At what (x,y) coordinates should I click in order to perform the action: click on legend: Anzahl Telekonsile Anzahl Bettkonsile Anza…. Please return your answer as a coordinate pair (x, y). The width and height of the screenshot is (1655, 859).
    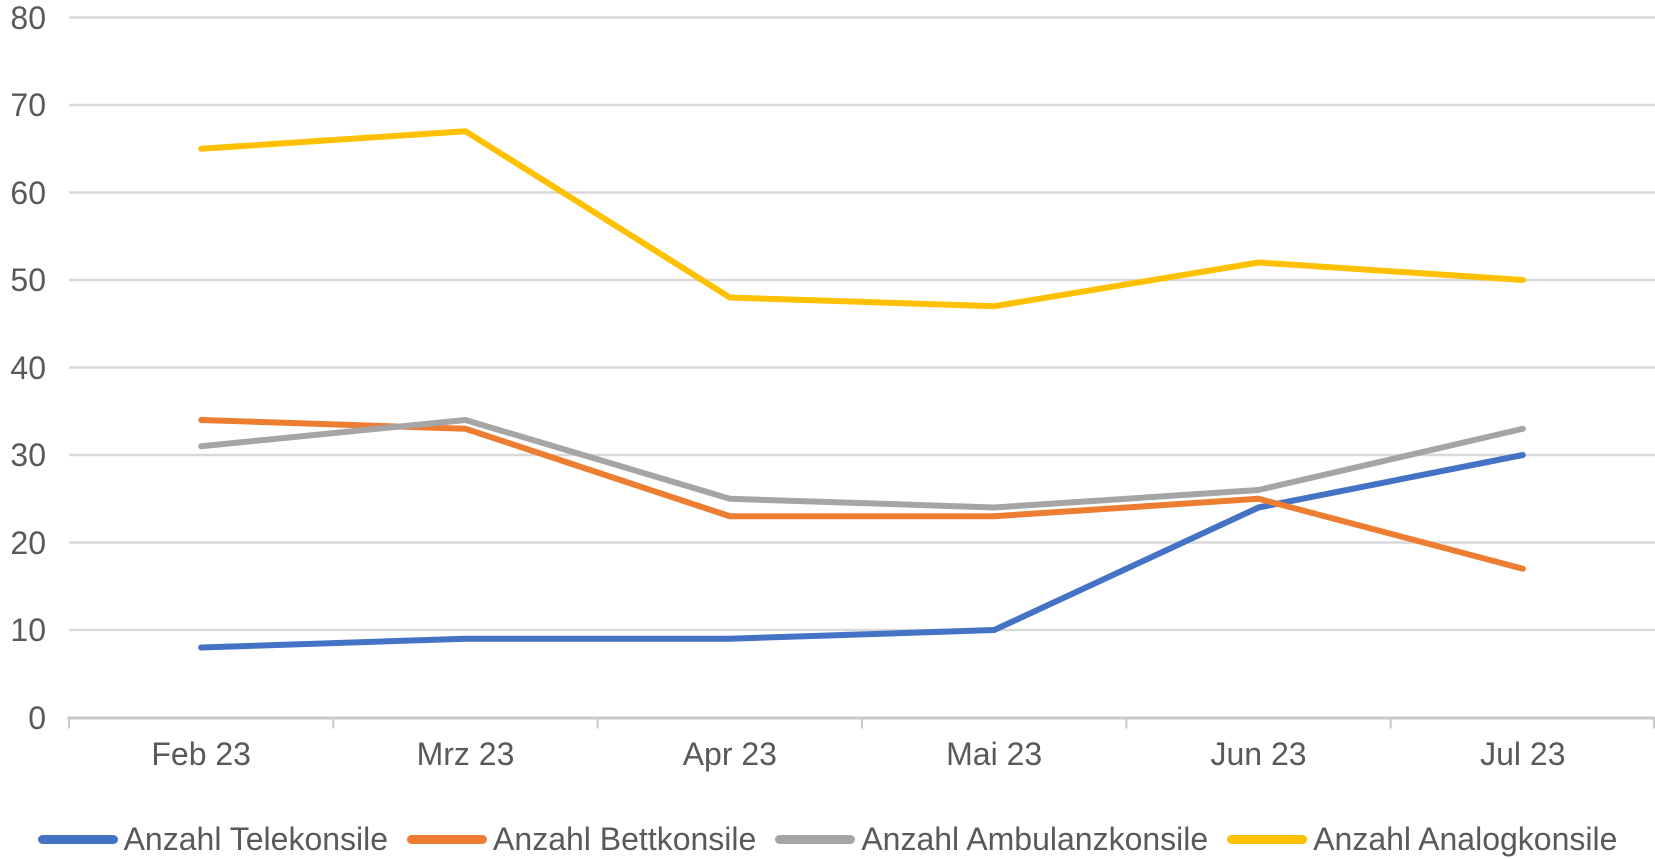
    Looking at the image, I should click on (827, 839).